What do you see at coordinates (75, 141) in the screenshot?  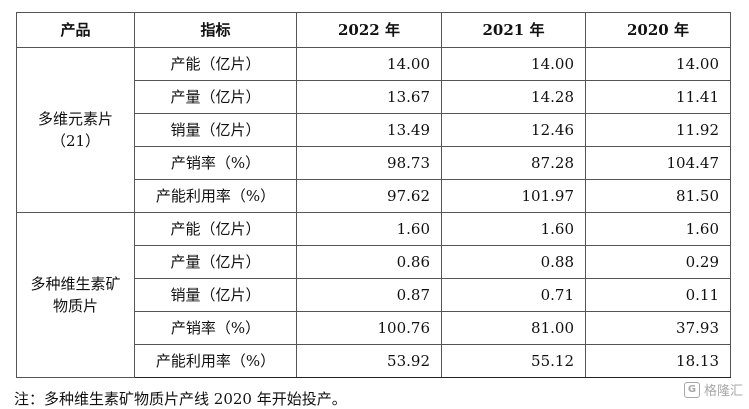 I see `product-name-line2: （21）` at bounding box center [75, 141].